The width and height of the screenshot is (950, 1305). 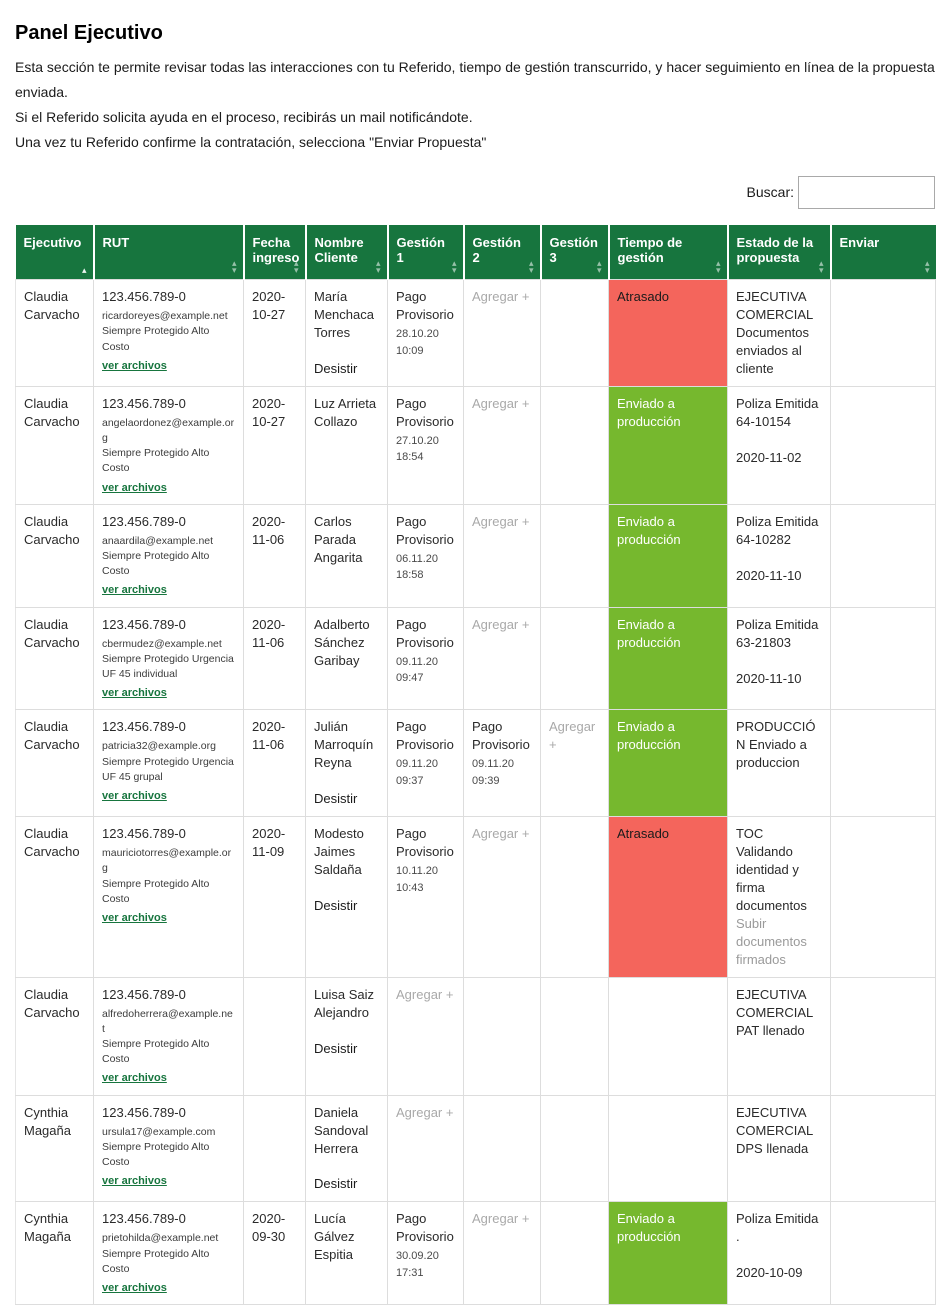 I want to click on gestion-name: Pago Provisorio, so click(x=425, y=1228).